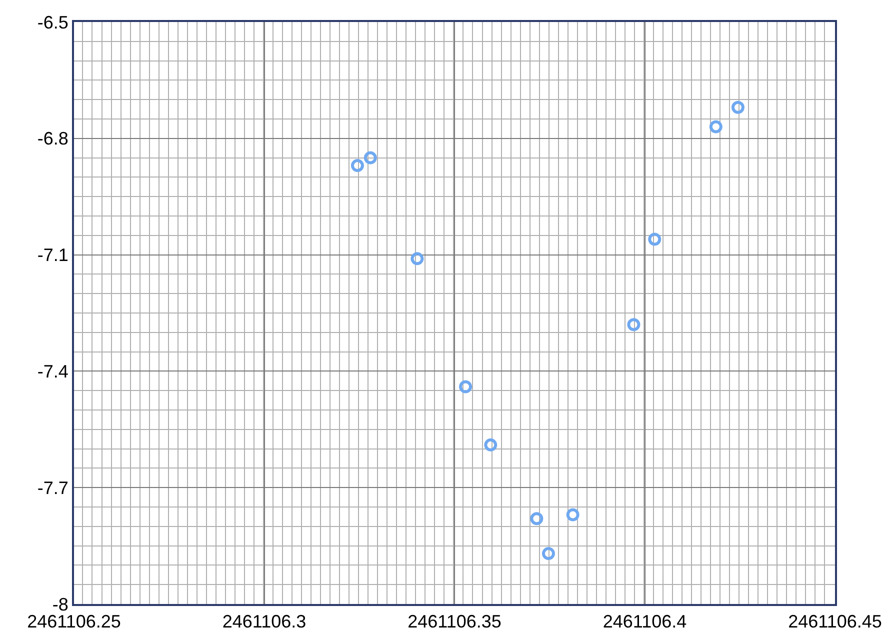 The image size is (895, 644). I want to click on x-tick-label: 2461106.3, so click(264, 622).